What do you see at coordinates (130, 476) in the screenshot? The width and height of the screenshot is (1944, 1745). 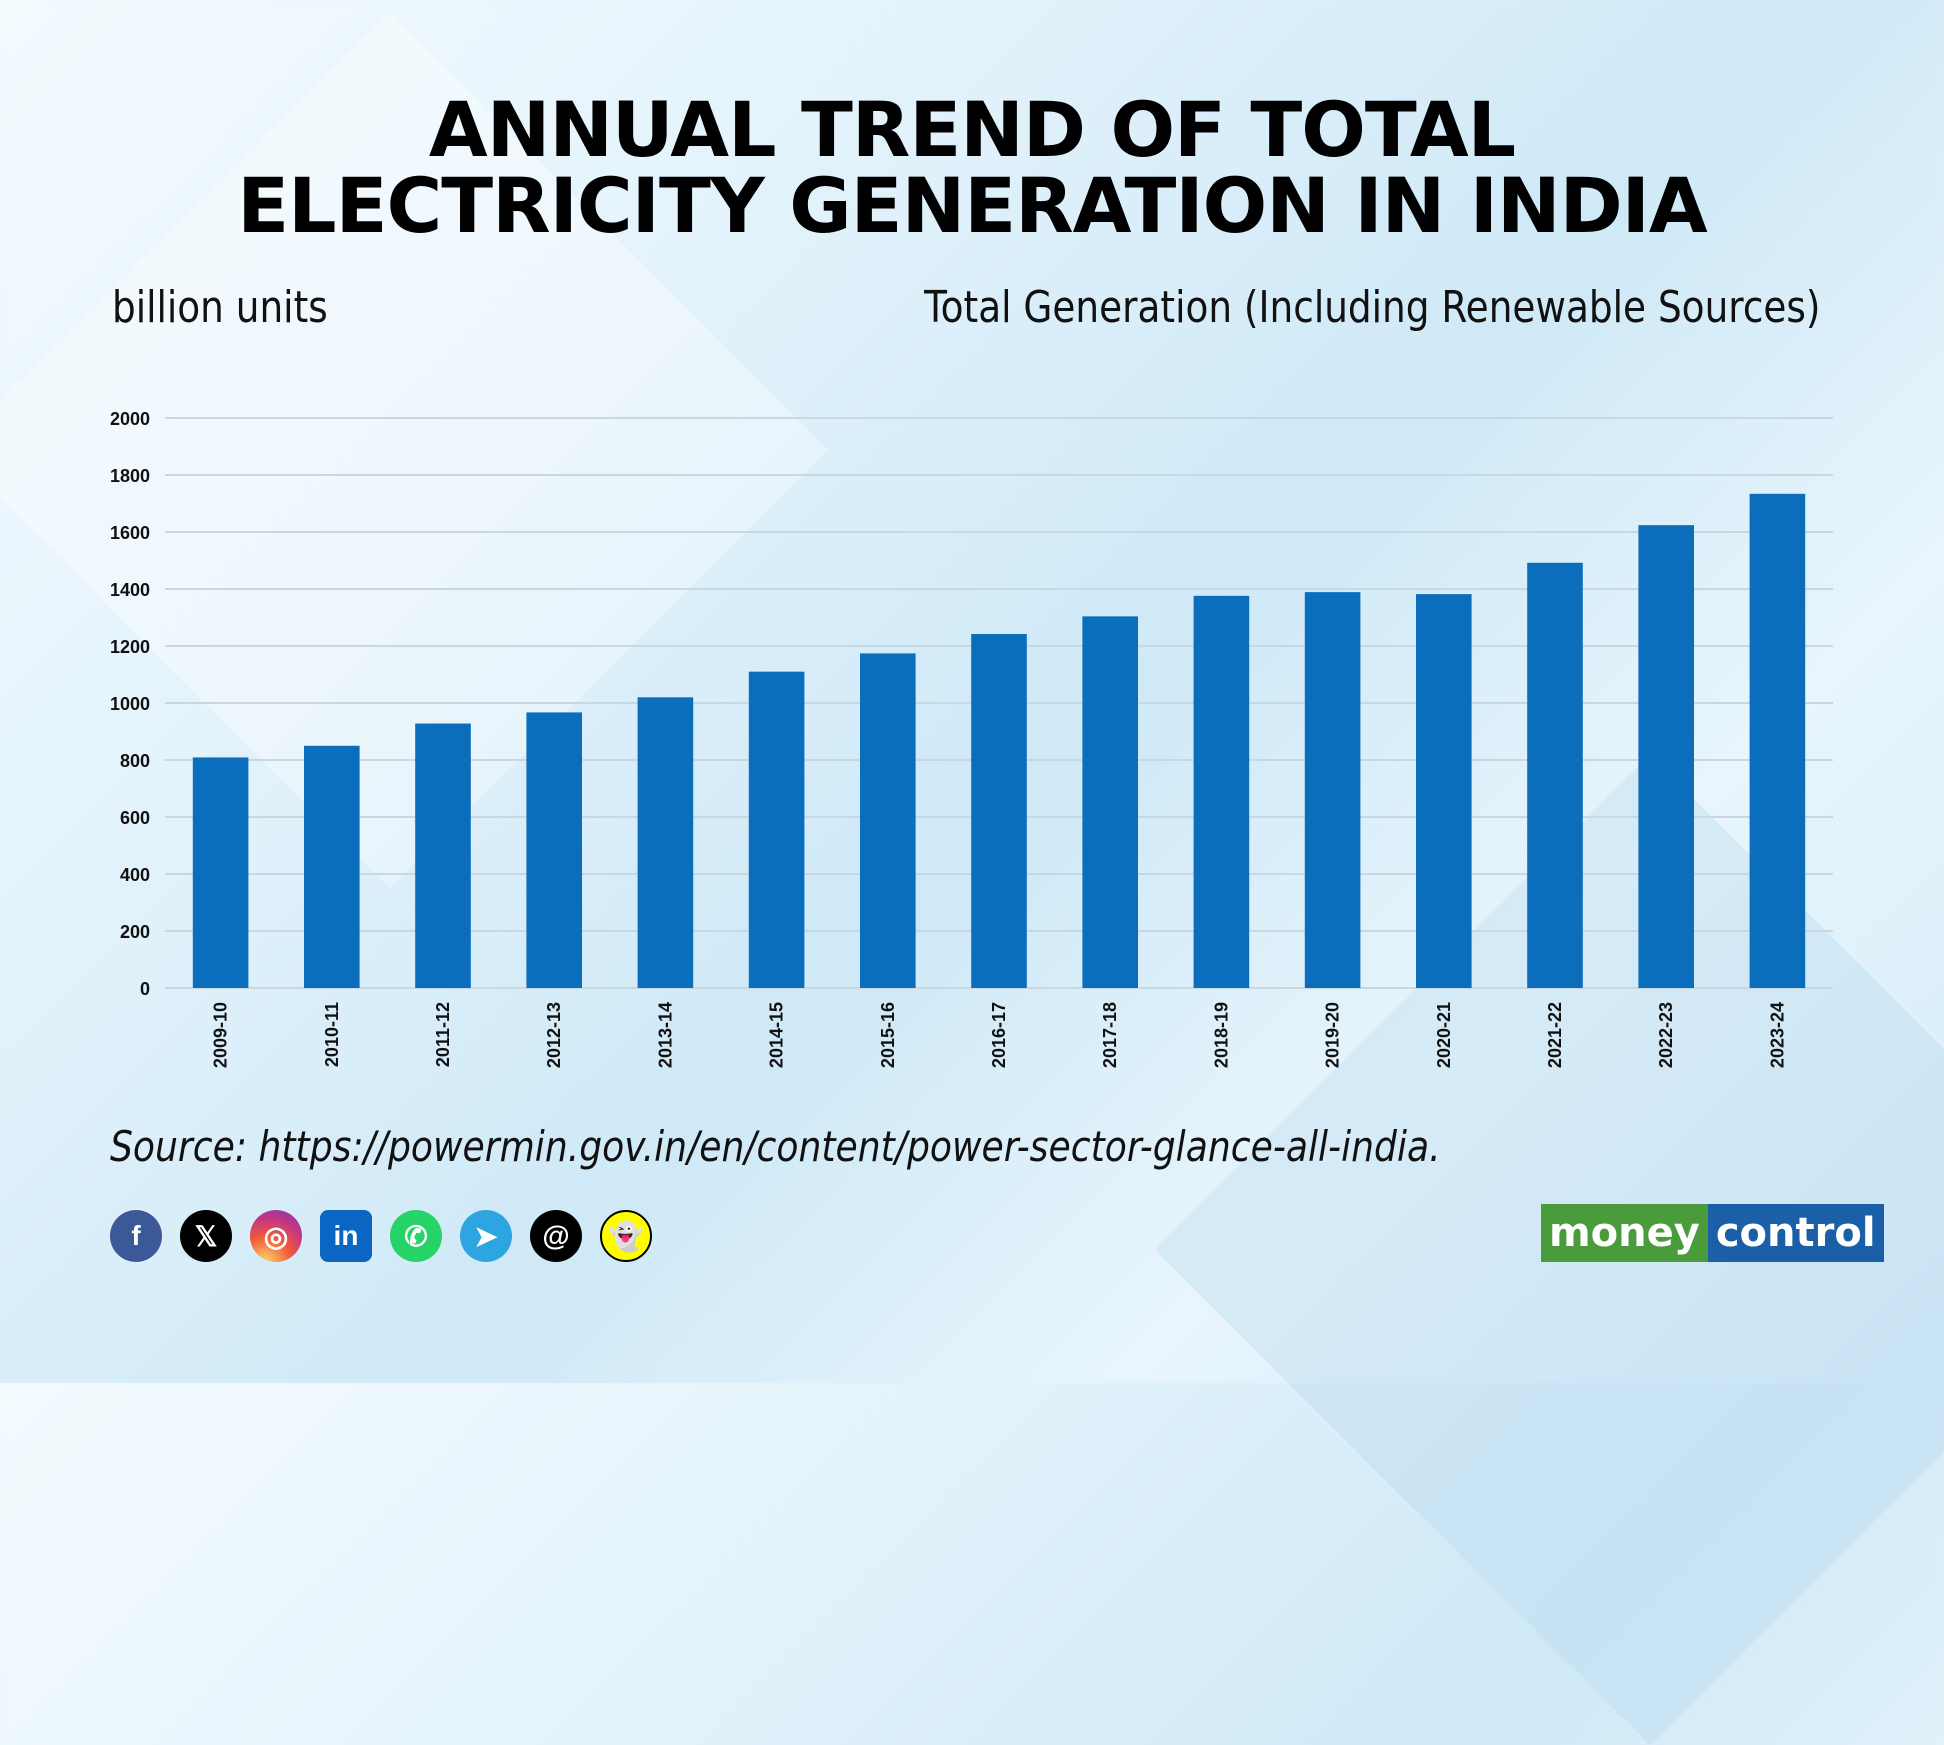 I see `y-tick-label: 1800` at bounding box center [130, 476].